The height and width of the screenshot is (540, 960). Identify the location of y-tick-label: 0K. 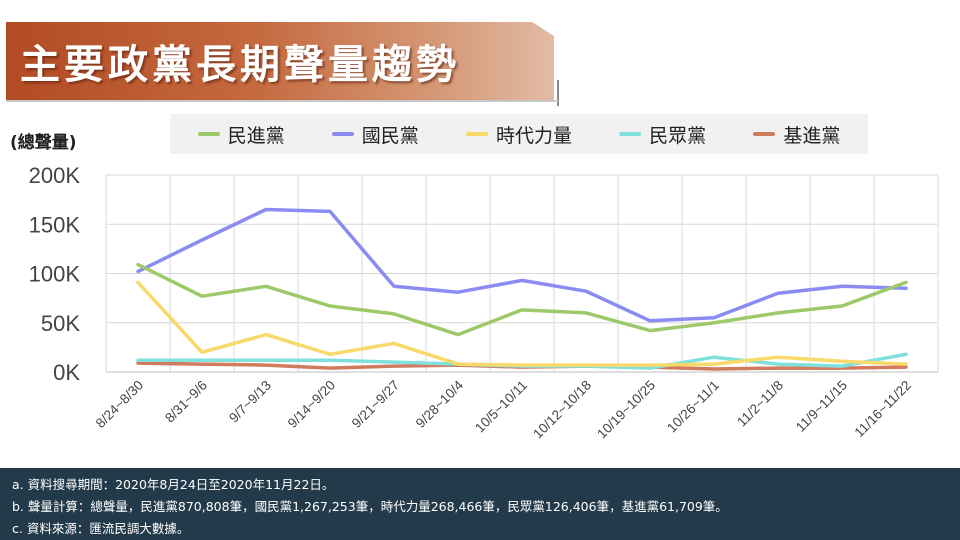
(66, 372).